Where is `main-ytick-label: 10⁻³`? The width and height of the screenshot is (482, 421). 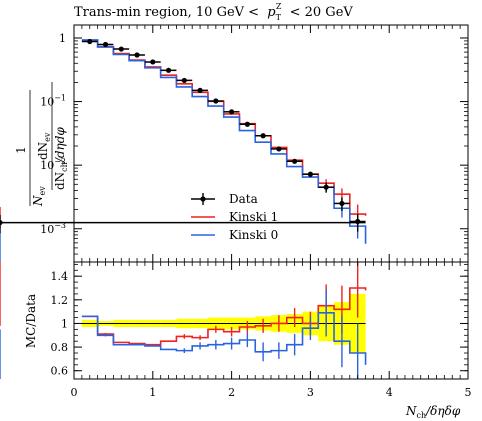 main-ytick-label: 10⁻³ is located at coordinates (53, 228).